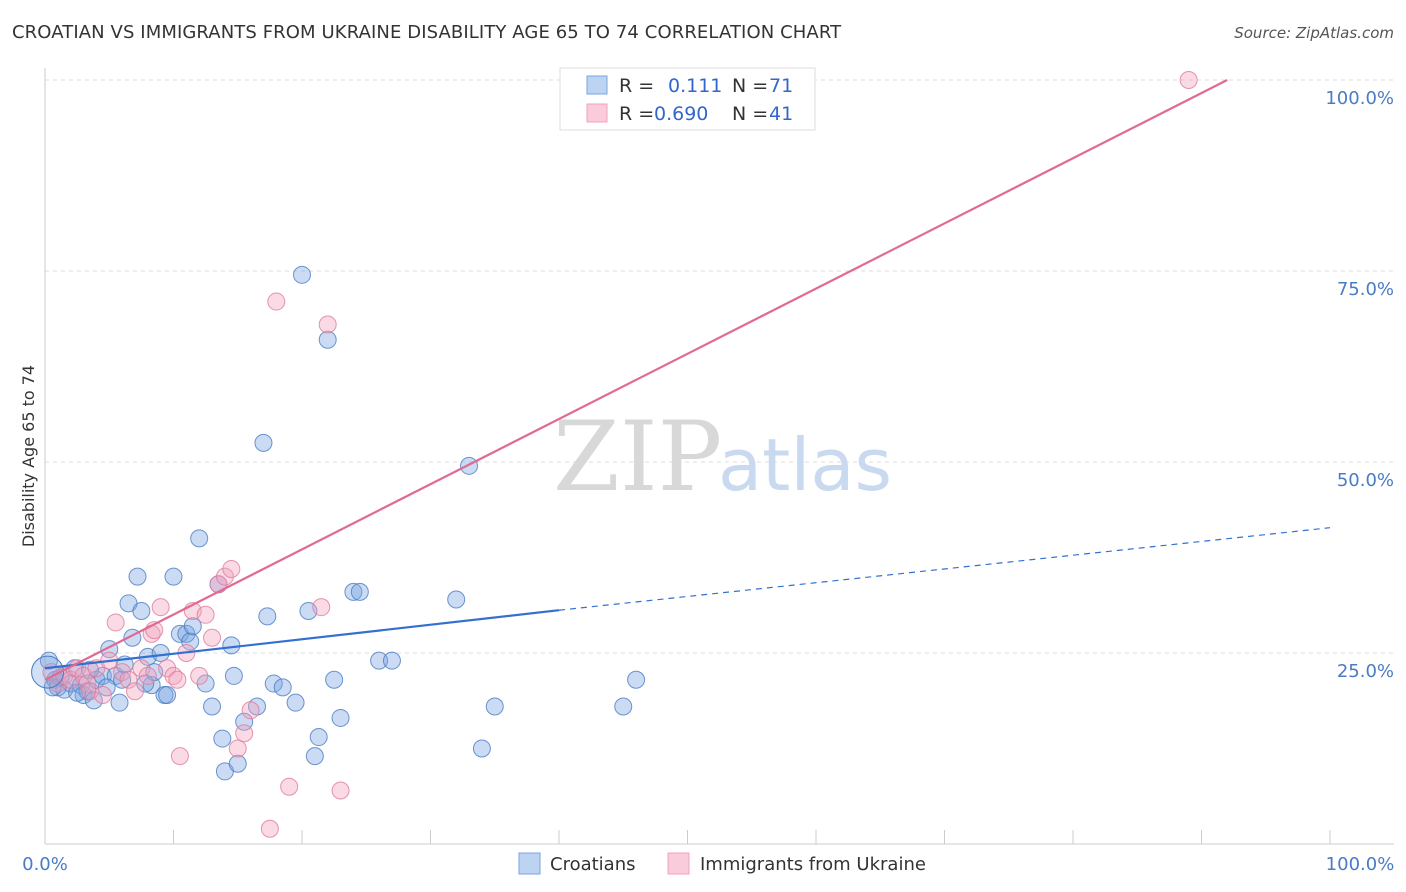  I want to click on legend-swatch-croatians, so click(597, 85).